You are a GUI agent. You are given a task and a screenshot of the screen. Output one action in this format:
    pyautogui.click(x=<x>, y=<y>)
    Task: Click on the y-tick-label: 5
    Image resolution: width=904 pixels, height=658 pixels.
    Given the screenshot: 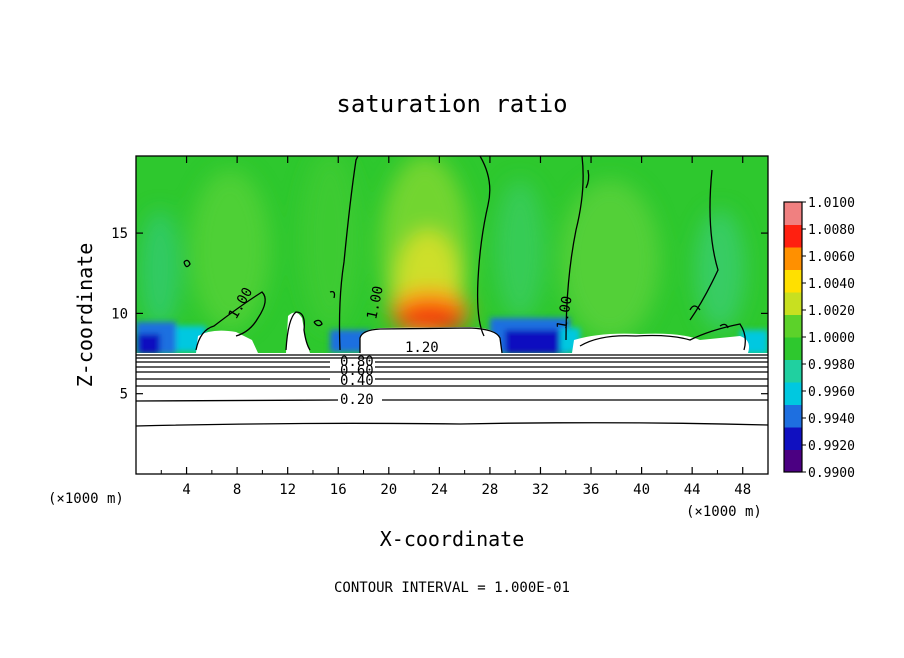 What is the action you would take?
    pyautogui.click(x=124, y=395)
    